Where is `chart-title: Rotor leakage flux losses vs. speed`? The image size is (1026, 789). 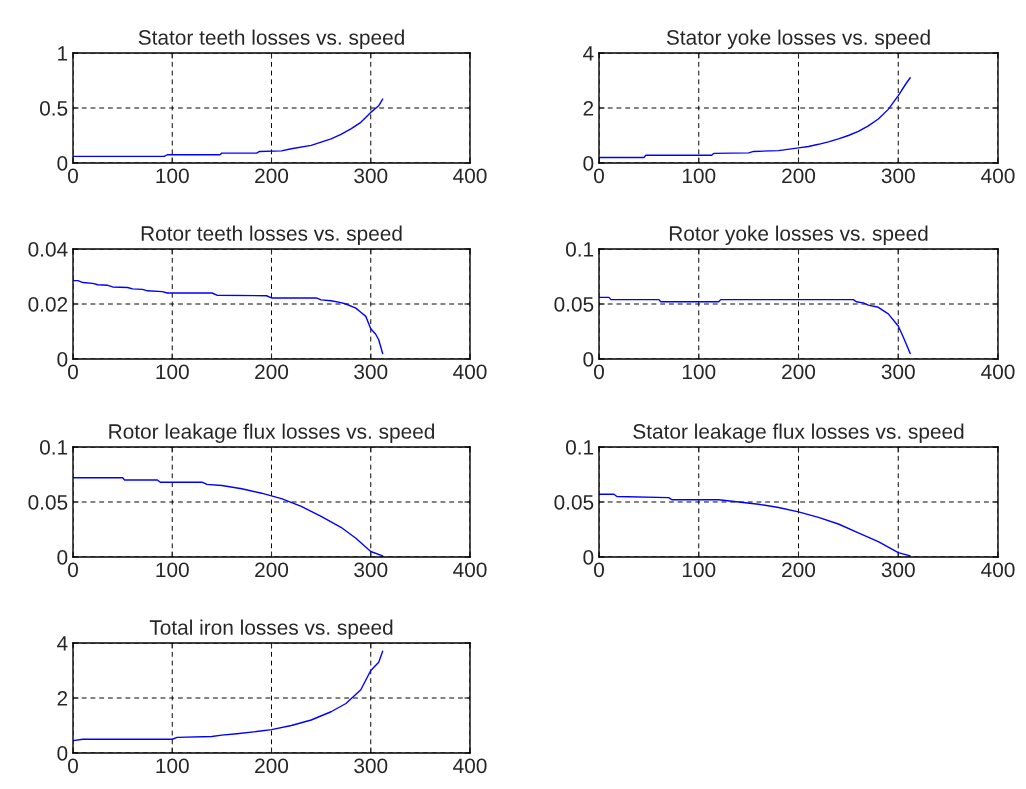
chart-title: Rotor leakage flux losses vs. speed is located at coordinates (272, 433).